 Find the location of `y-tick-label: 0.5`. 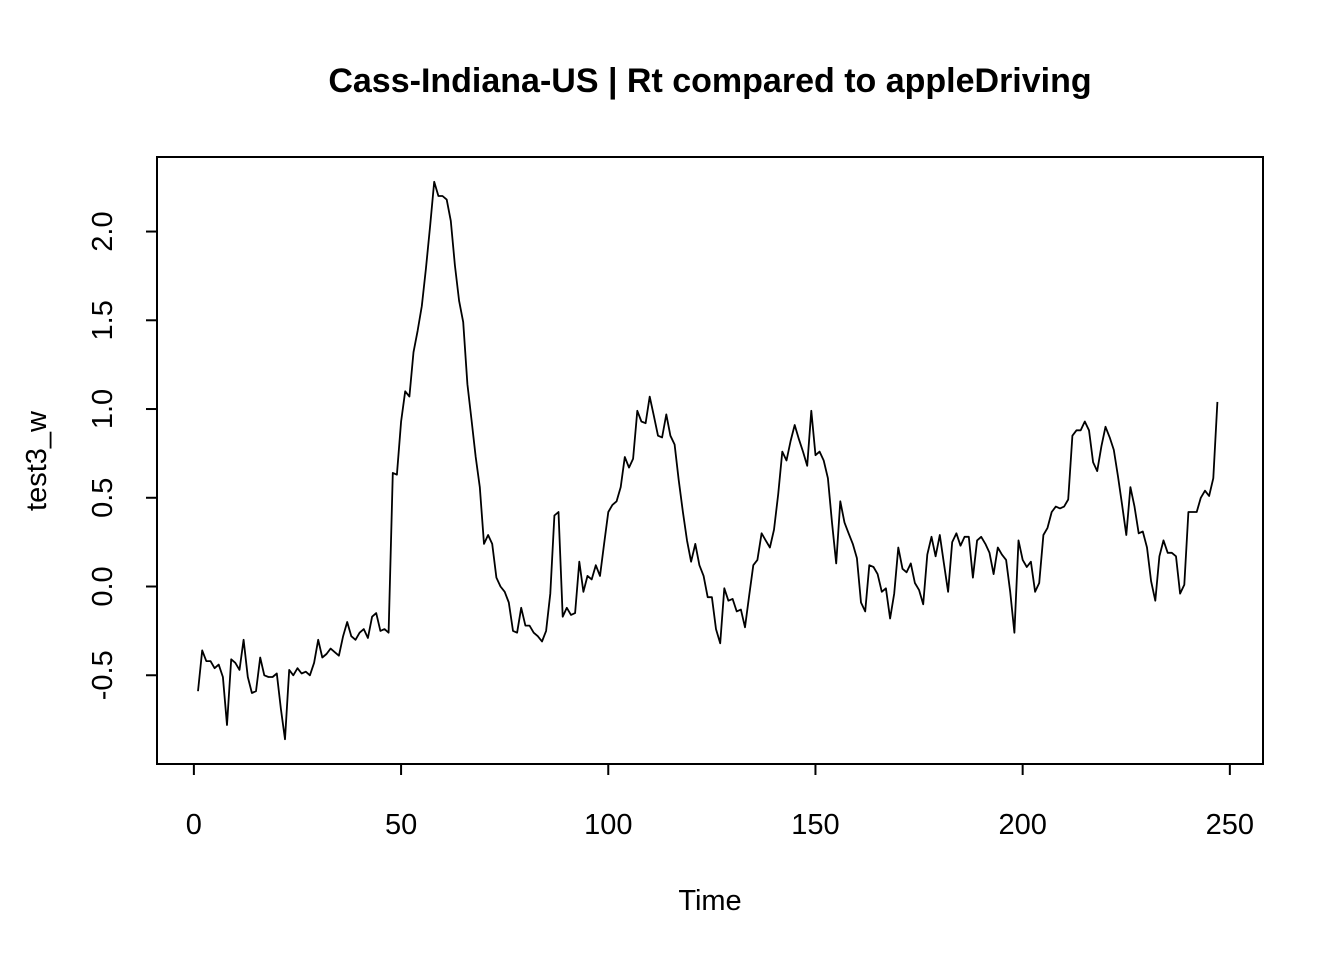

y-tick-label: 0.5 is located at coordinates (103, 498).